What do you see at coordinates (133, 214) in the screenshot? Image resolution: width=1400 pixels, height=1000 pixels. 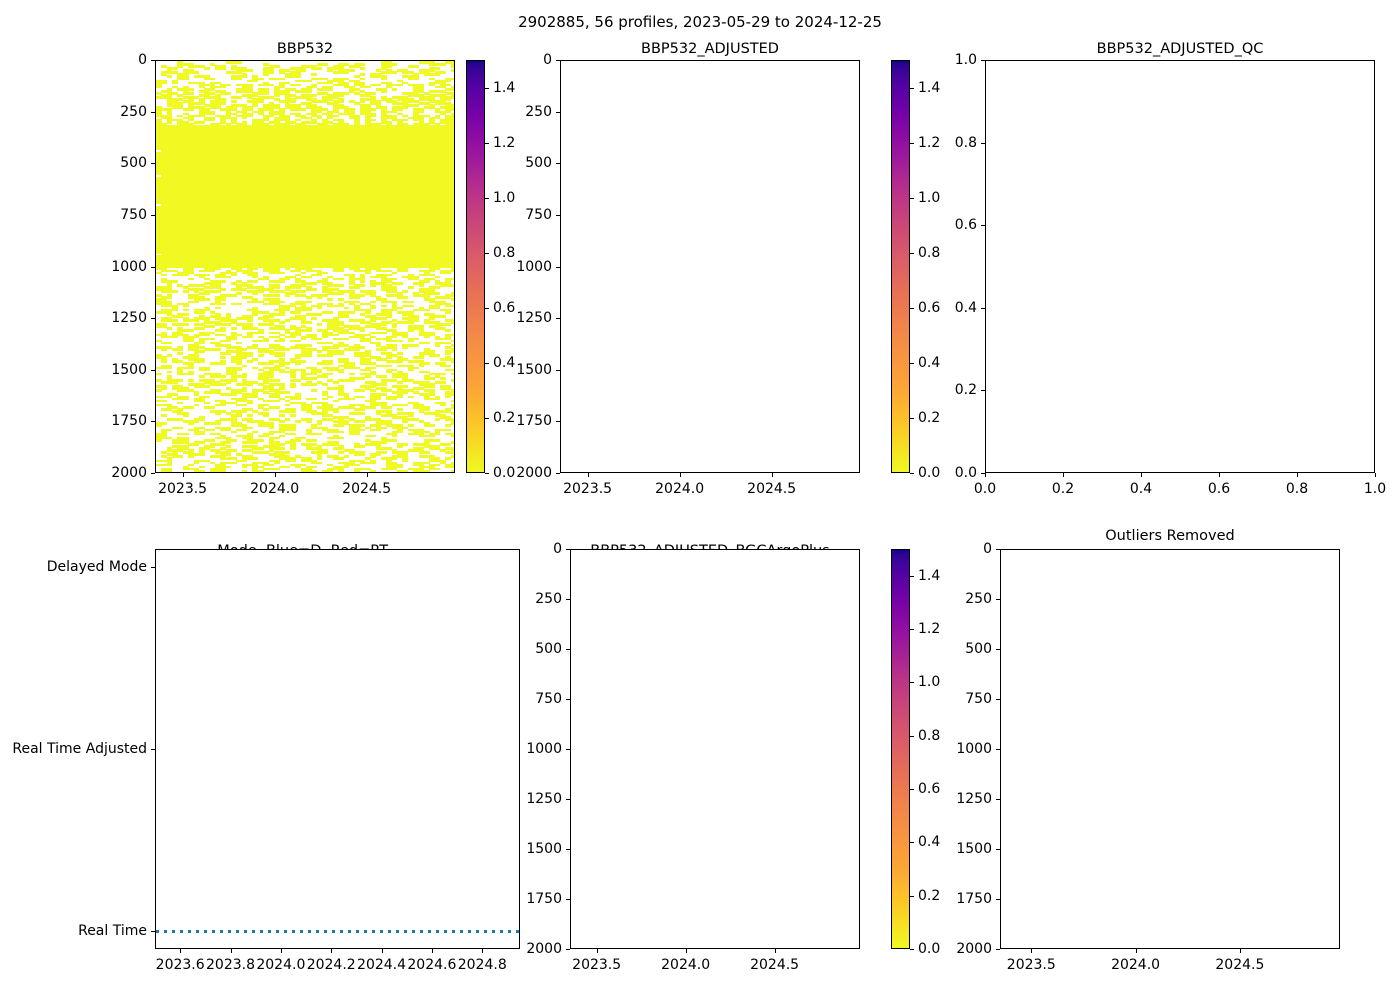 I see `y-tick-label: 750` at bounding box center [133, 214].